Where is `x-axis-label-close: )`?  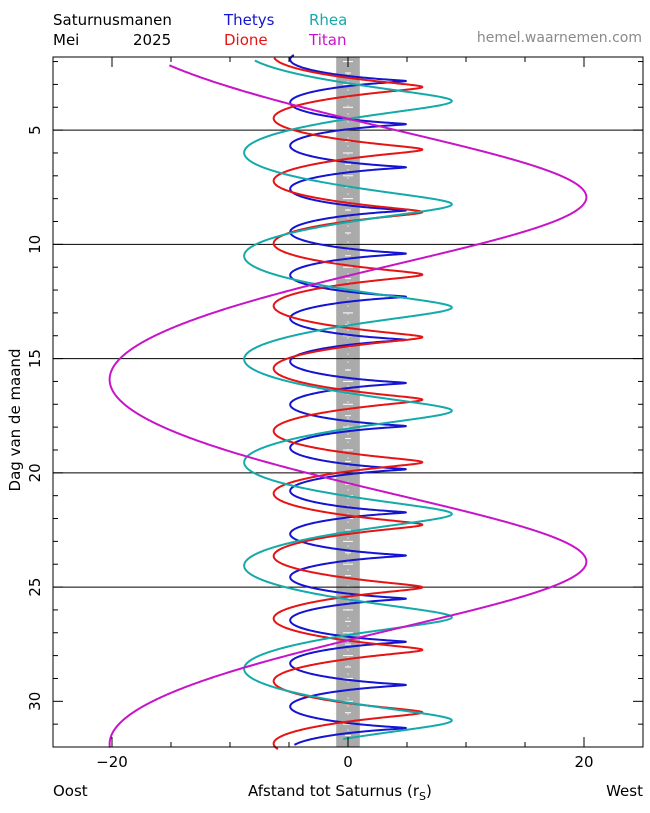 x-axis-label-close: ) is located at coordinates (429, 791).